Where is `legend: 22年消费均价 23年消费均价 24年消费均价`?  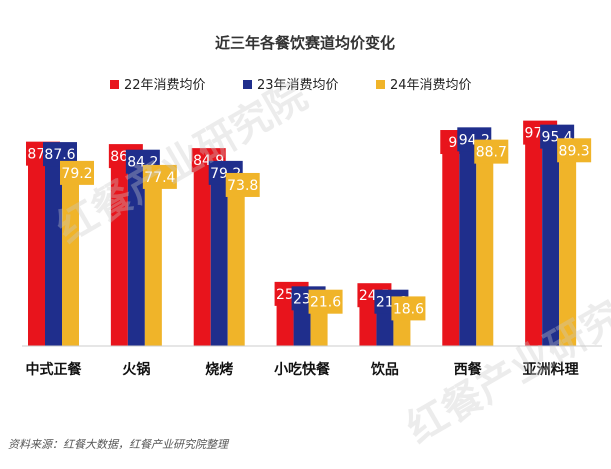 legend: 22年消费均价 23年消费均价 24年消费均价 is located at coordinates (291, 85).